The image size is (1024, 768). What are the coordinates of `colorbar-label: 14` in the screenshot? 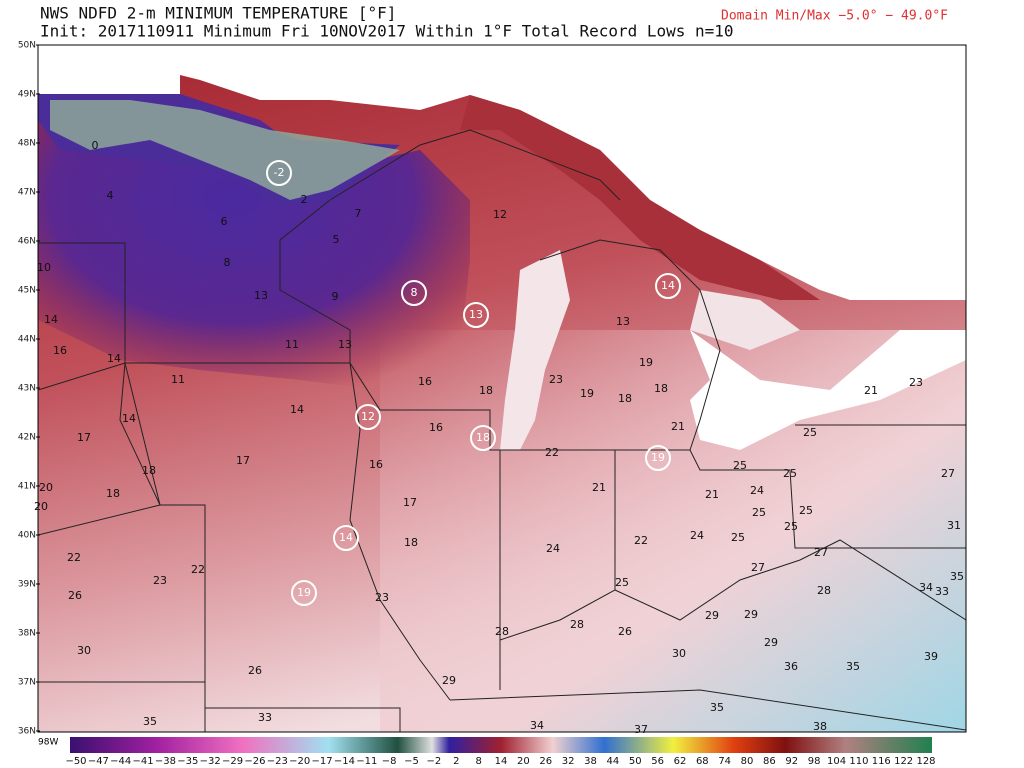 It's located at (501, 761).